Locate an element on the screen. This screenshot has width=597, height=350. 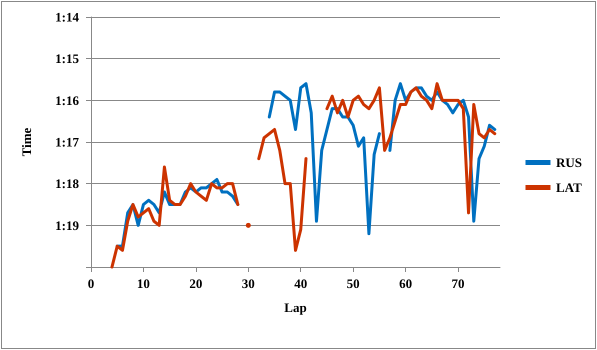
y-tick-label: 1:15 is located at coordinates (67, 58).